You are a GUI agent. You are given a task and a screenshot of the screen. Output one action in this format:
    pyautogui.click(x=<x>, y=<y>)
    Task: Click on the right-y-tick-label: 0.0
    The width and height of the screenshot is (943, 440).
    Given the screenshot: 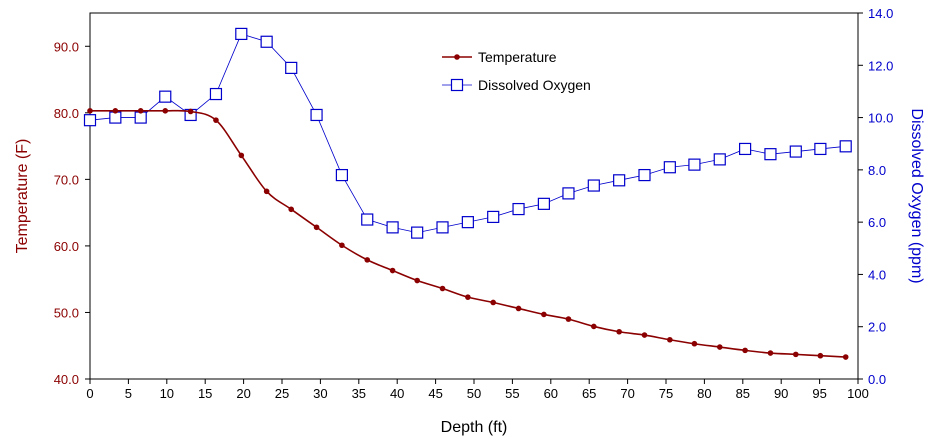 What is the action you would take?
    pyautogui.click(x=877, y=379)
    